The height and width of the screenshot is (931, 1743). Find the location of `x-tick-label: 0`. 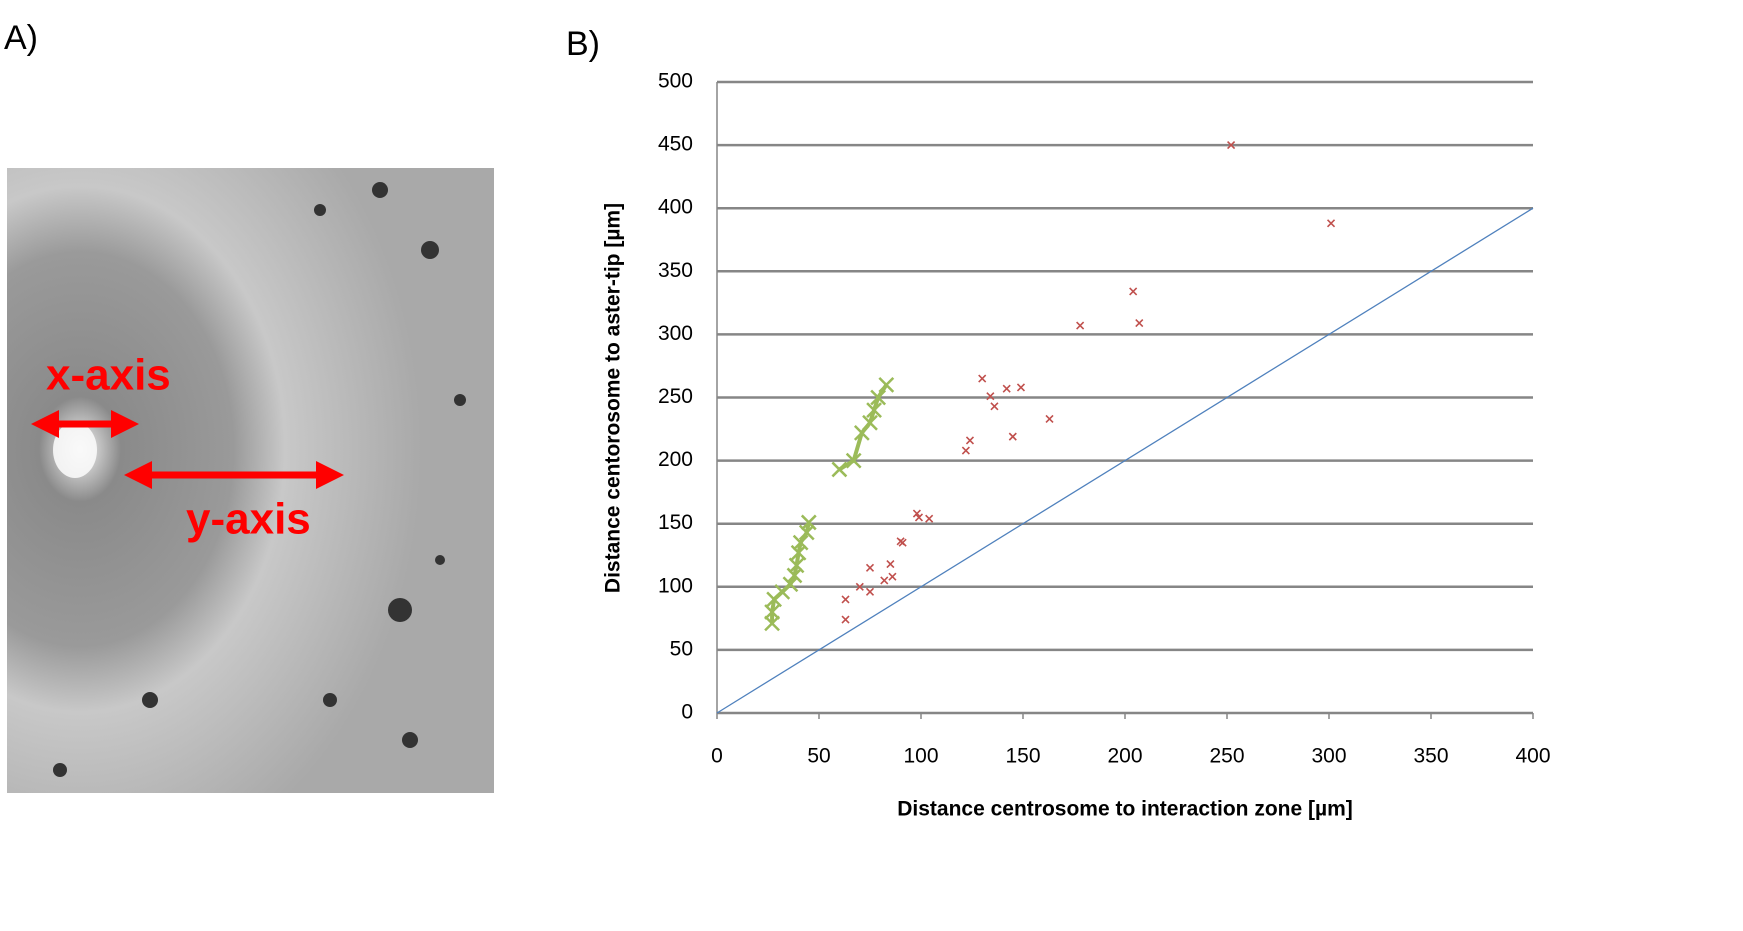

x-tick-label: 0 is located at coordinates (717, 756).